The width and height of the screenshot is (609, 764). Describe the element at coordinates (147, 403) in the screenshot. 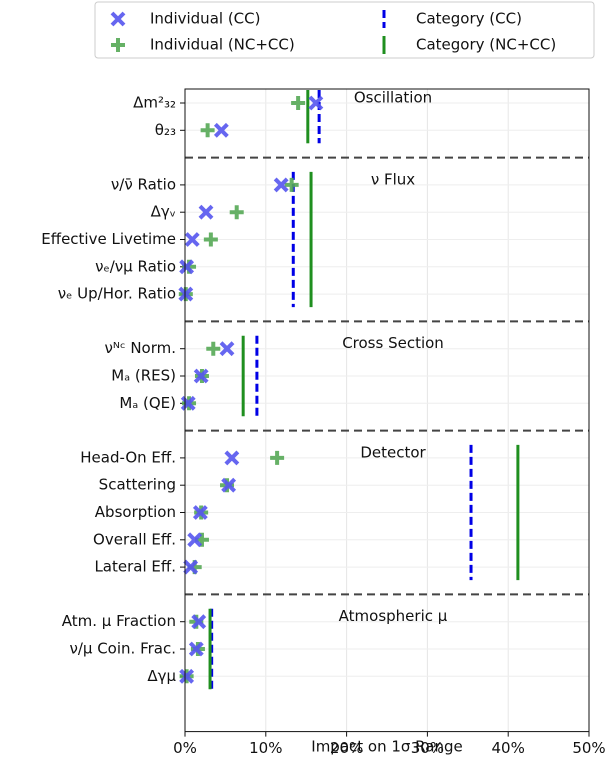

I see `y-tick-label: Mₐ (QE)` at that location.